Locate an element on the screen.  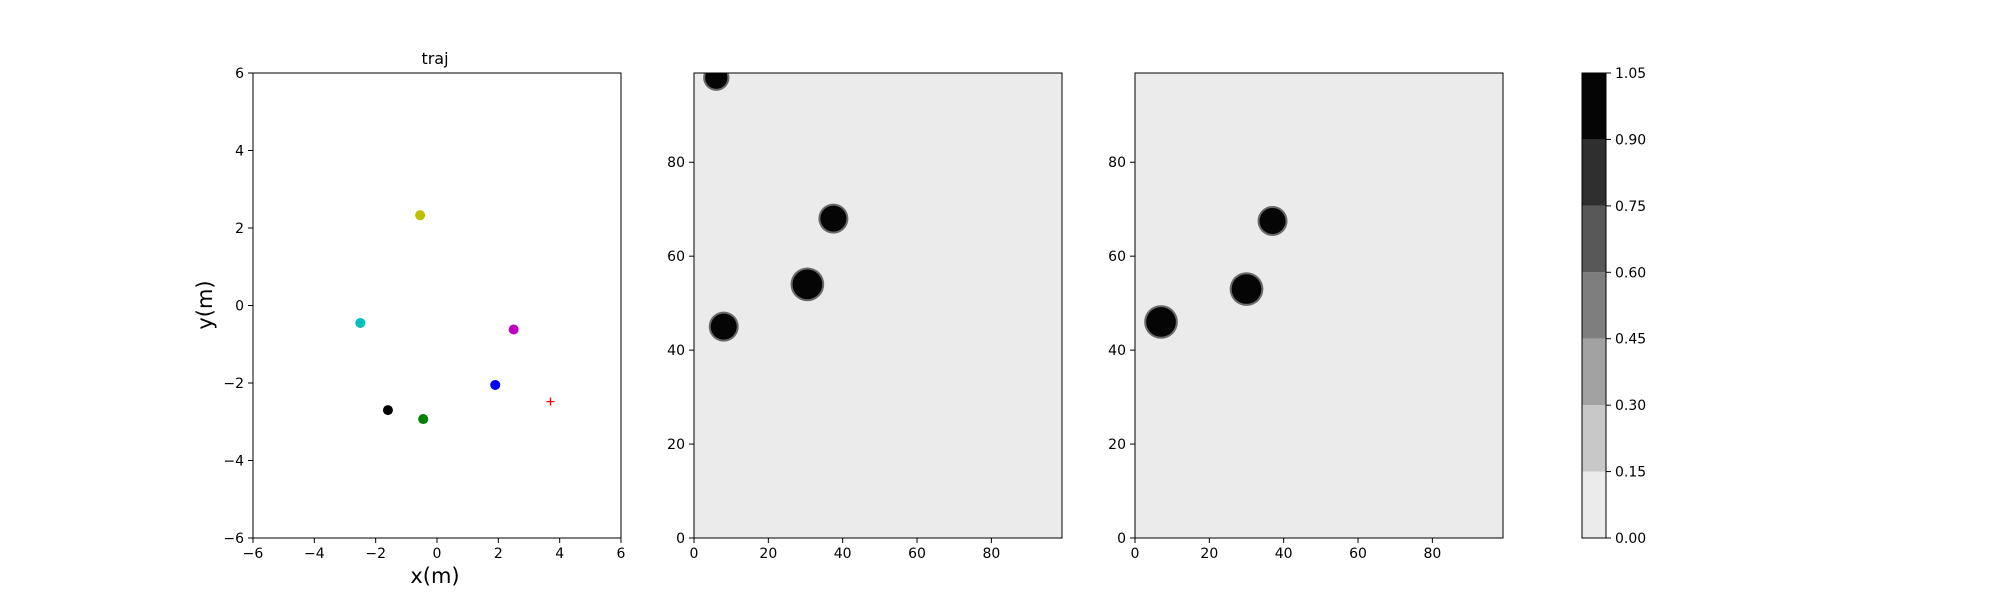
x-tick-label: −2 is located at coordinates (375, 554).